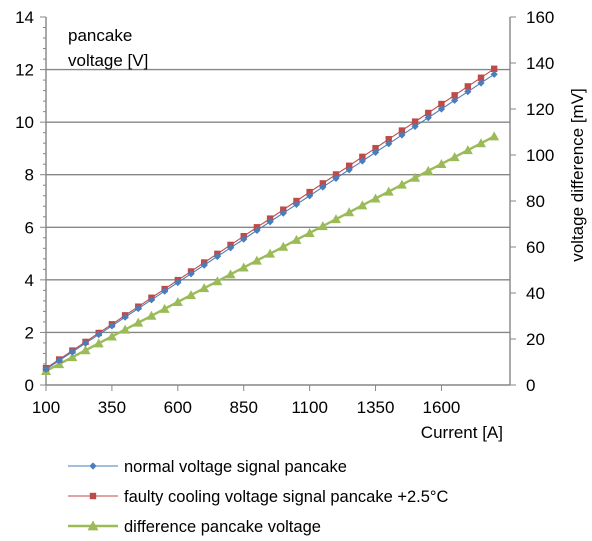  What do you see at coordinates (100, 35) in the screenshot?
I see `y-axis-left-label-line1: pancake` at bounding box center [100, 35].